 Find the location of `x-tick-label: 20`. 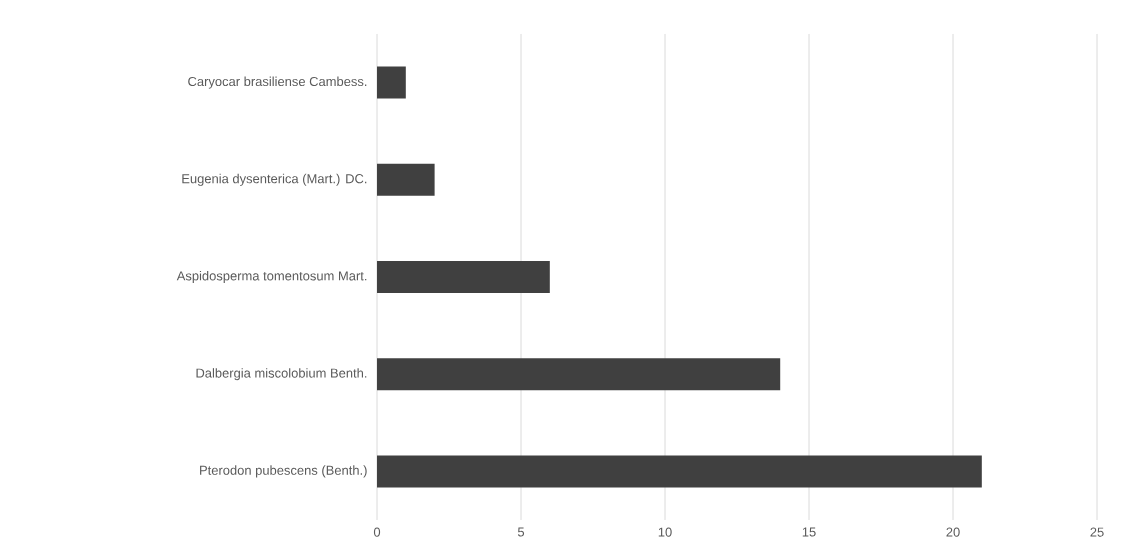

x-tick-label: 20 is located at coordinates (953, 532).